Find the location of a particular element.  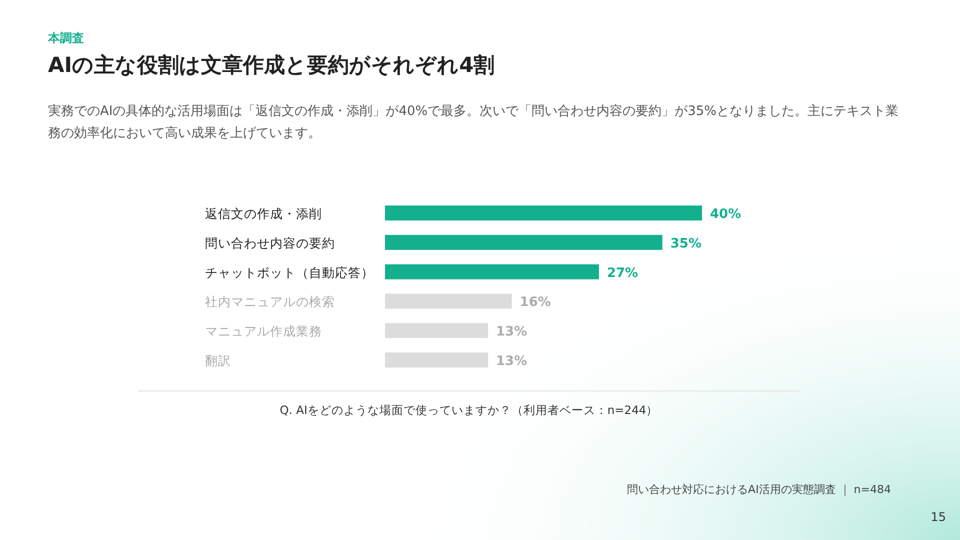

category: 問い合わせ内容の要約 is located at coordinates (270, 242).